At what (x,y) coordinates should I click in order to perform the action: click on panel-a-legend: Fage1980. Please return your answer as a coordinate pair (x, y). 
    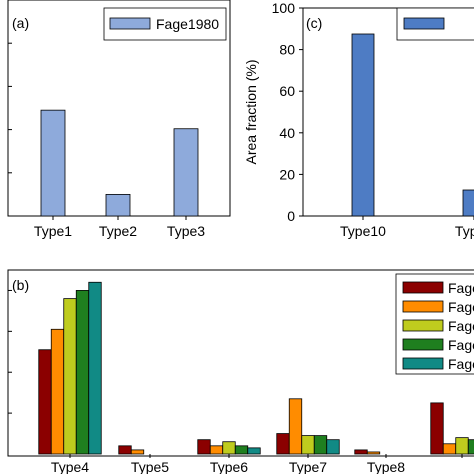
    Looking at the image, I should click on (165, 24).